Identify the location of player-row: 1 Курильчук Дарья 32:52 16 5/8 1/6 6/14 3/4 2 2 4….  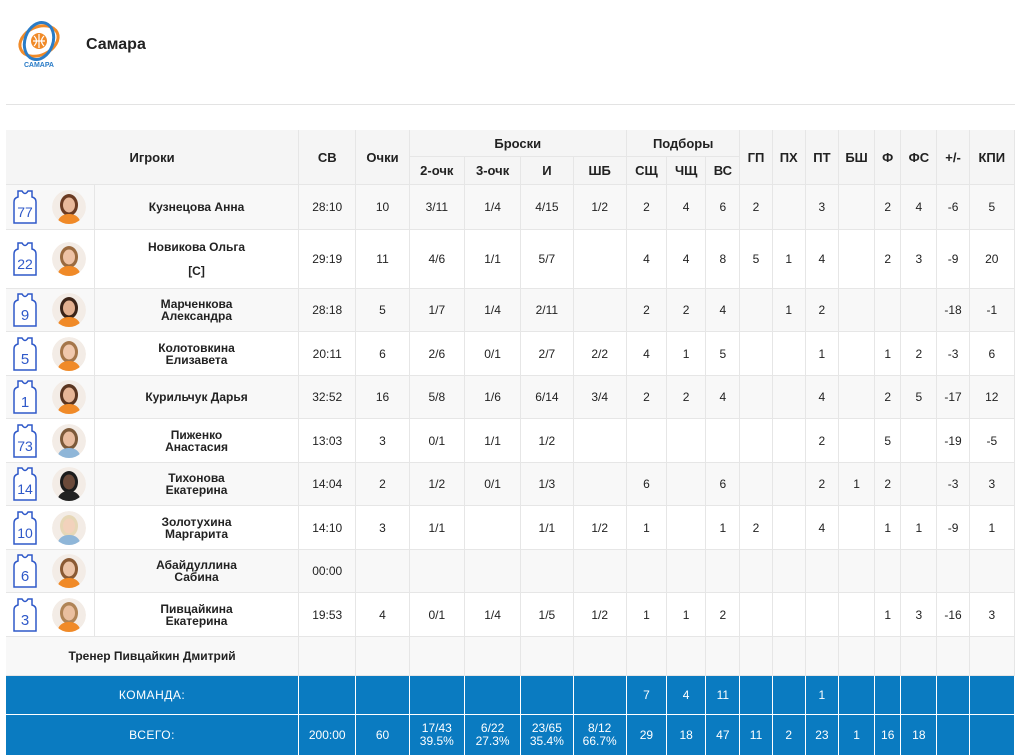
(510, 397).